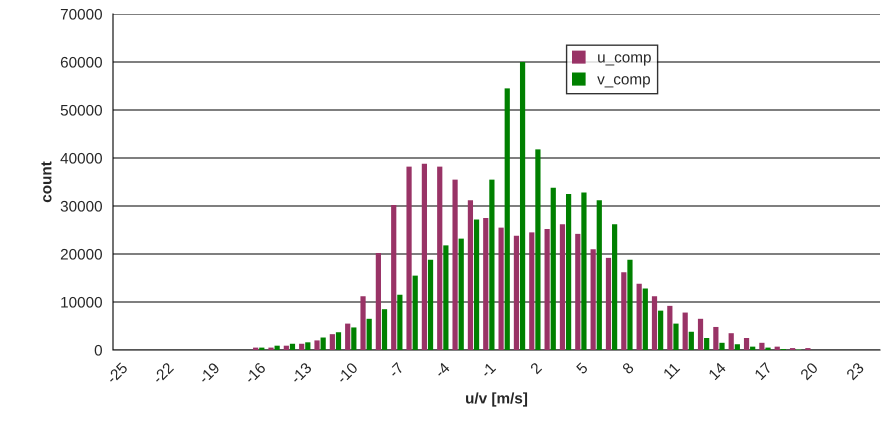 This screenshot has height=447, width=892. What do you see at coordinates (301, 373) in the screenshot?
I see `x-tick-label: -13` at bounding box center [301, 373].